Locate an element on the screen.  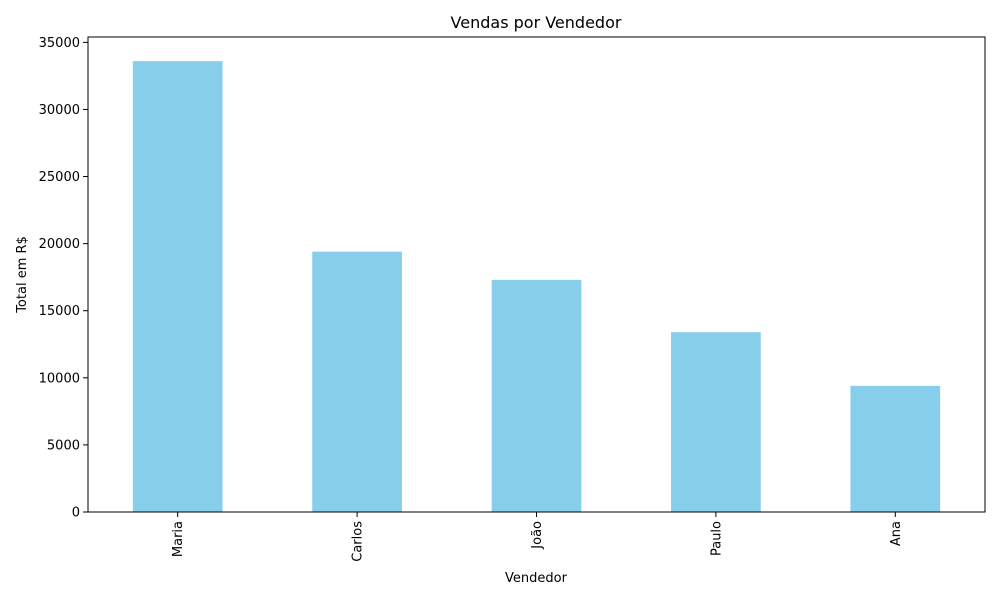
x-tick-label: Maria is located at coordinates (178, 539).